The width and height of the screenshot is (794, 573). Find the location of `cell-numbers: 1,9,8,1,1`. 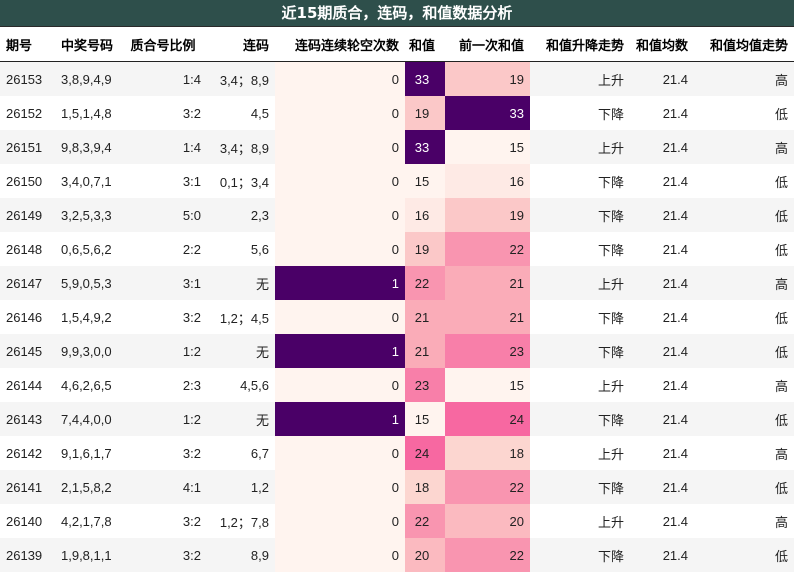

cell-numbers: 1,9,8,1,1 is located at coordinates (90, 555).